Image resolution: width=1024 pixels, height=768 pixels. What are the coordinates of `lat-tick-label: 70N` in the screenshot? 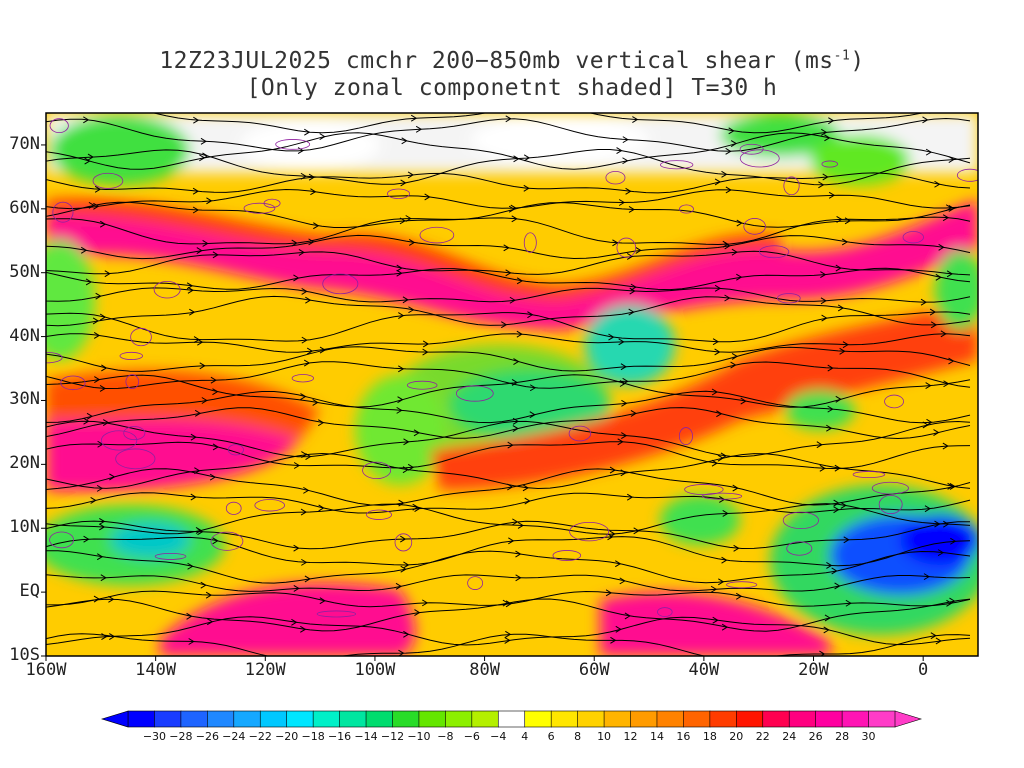 It's located at (24, 143).